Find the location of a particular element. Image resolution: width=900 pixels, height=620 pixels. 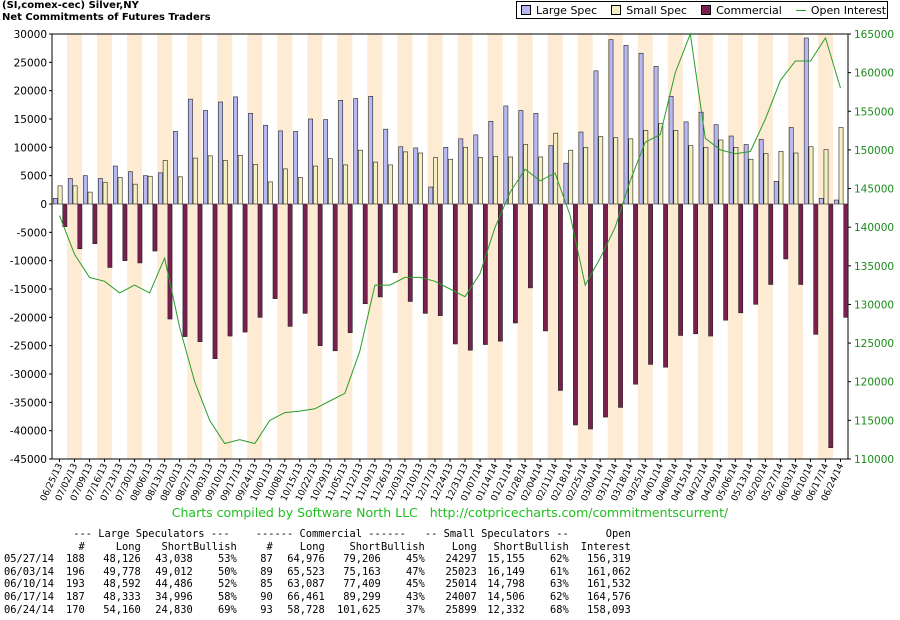

table-group-label: --- Large Speculators --- is located at coordinates (151, 534).